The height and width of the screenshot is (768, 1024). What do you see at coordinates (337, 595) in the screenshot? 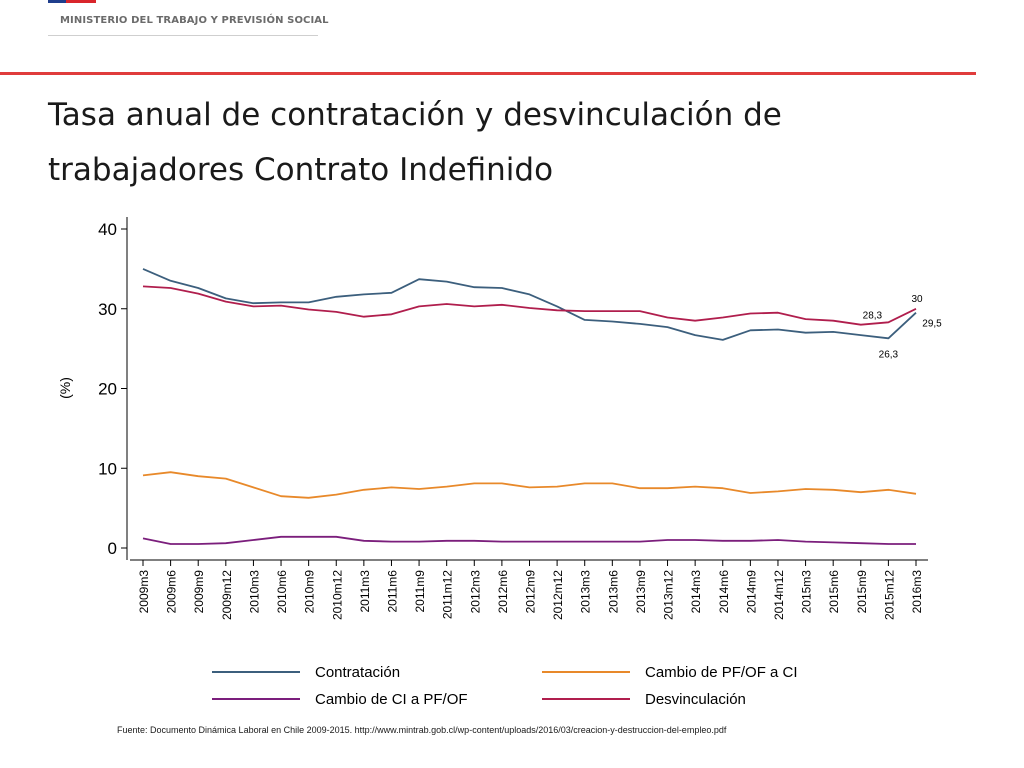
I see `x-tick-label: 2010m12` at bounding box center [337, 595].